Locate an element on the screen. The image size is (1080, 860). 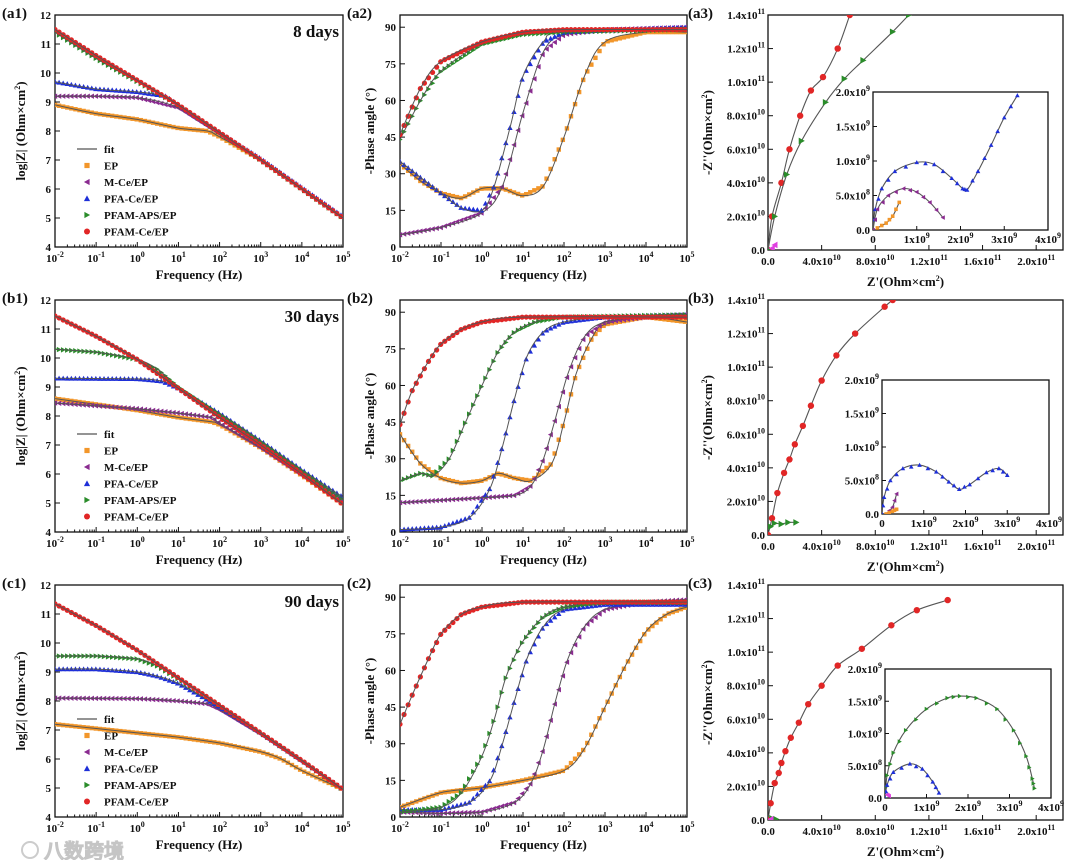
x-tick-label: 10² is located at coordinates (219, 827).